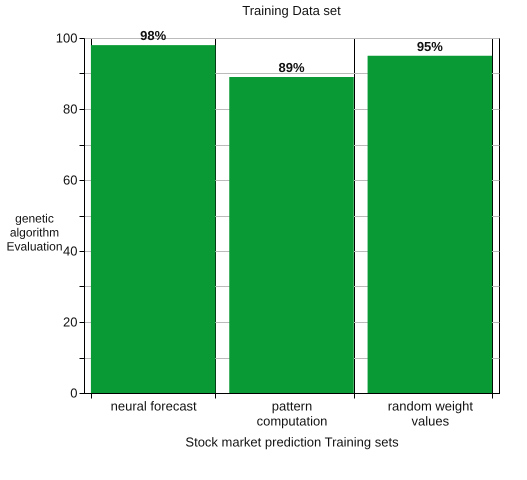  What do you see at coordinates (153, 36) in the screenshot?
I see `data-label: 98%` at bounding box center [153, 36].